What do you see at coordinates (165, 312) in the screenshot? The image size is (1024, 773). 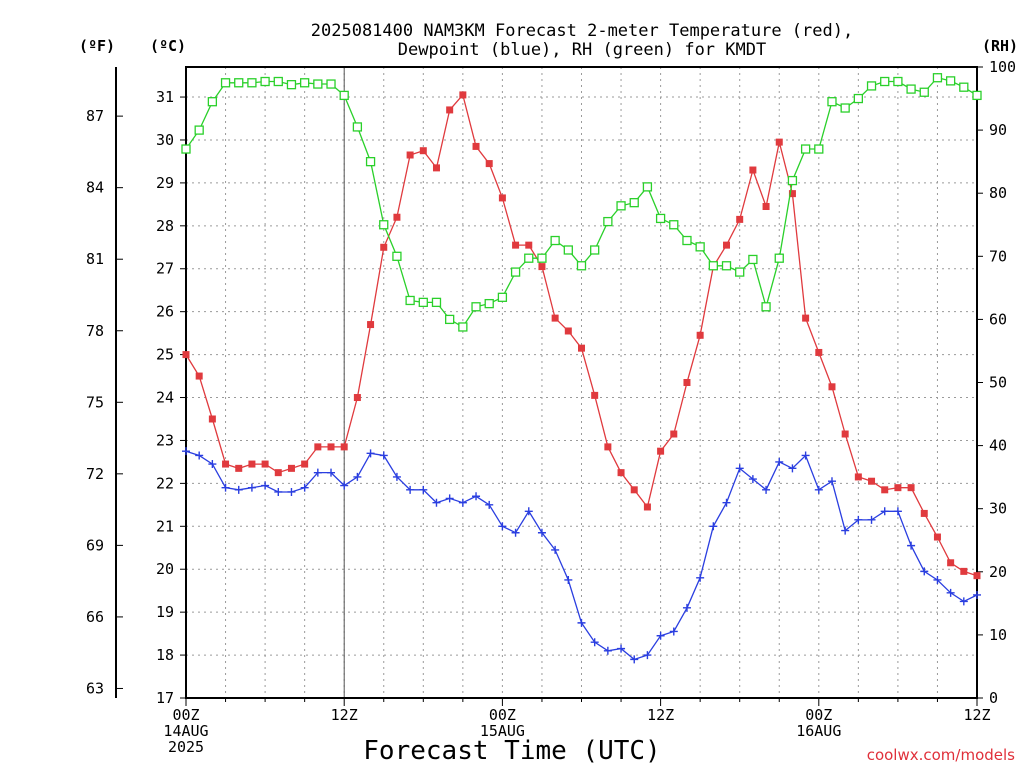 I see `c-tick-label: 26` at bounding box center [165, 312].